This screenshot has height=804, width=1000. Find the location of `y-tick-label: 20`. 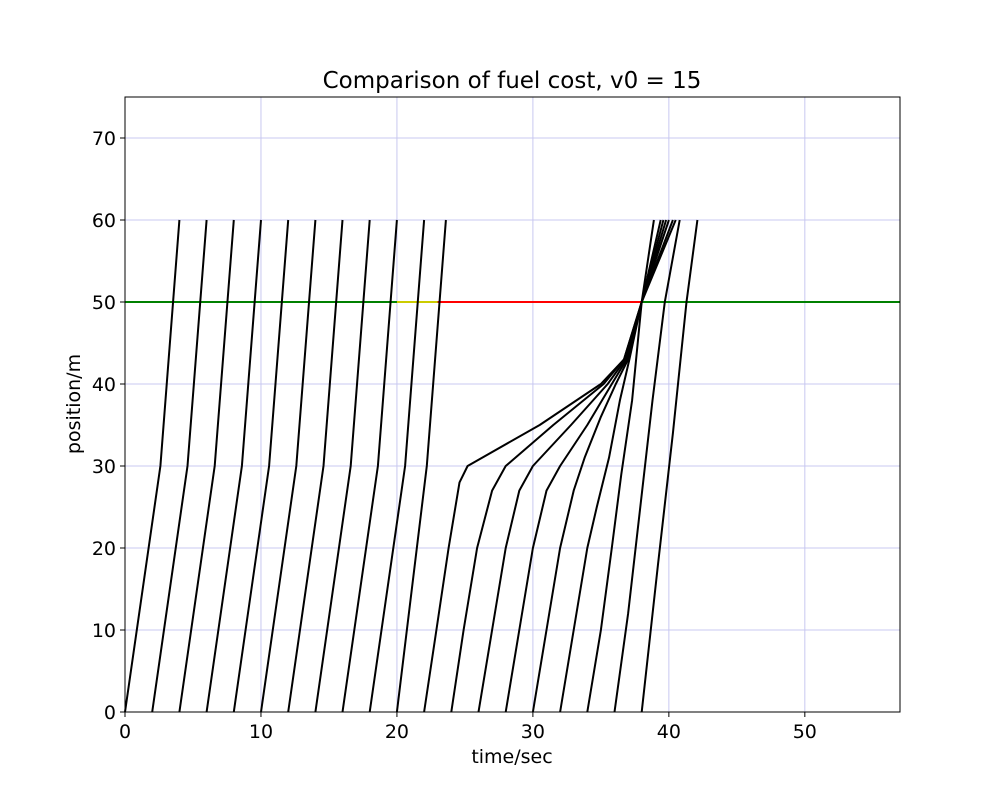

y-tick-label: 20 is located at coordinates (104, 549).